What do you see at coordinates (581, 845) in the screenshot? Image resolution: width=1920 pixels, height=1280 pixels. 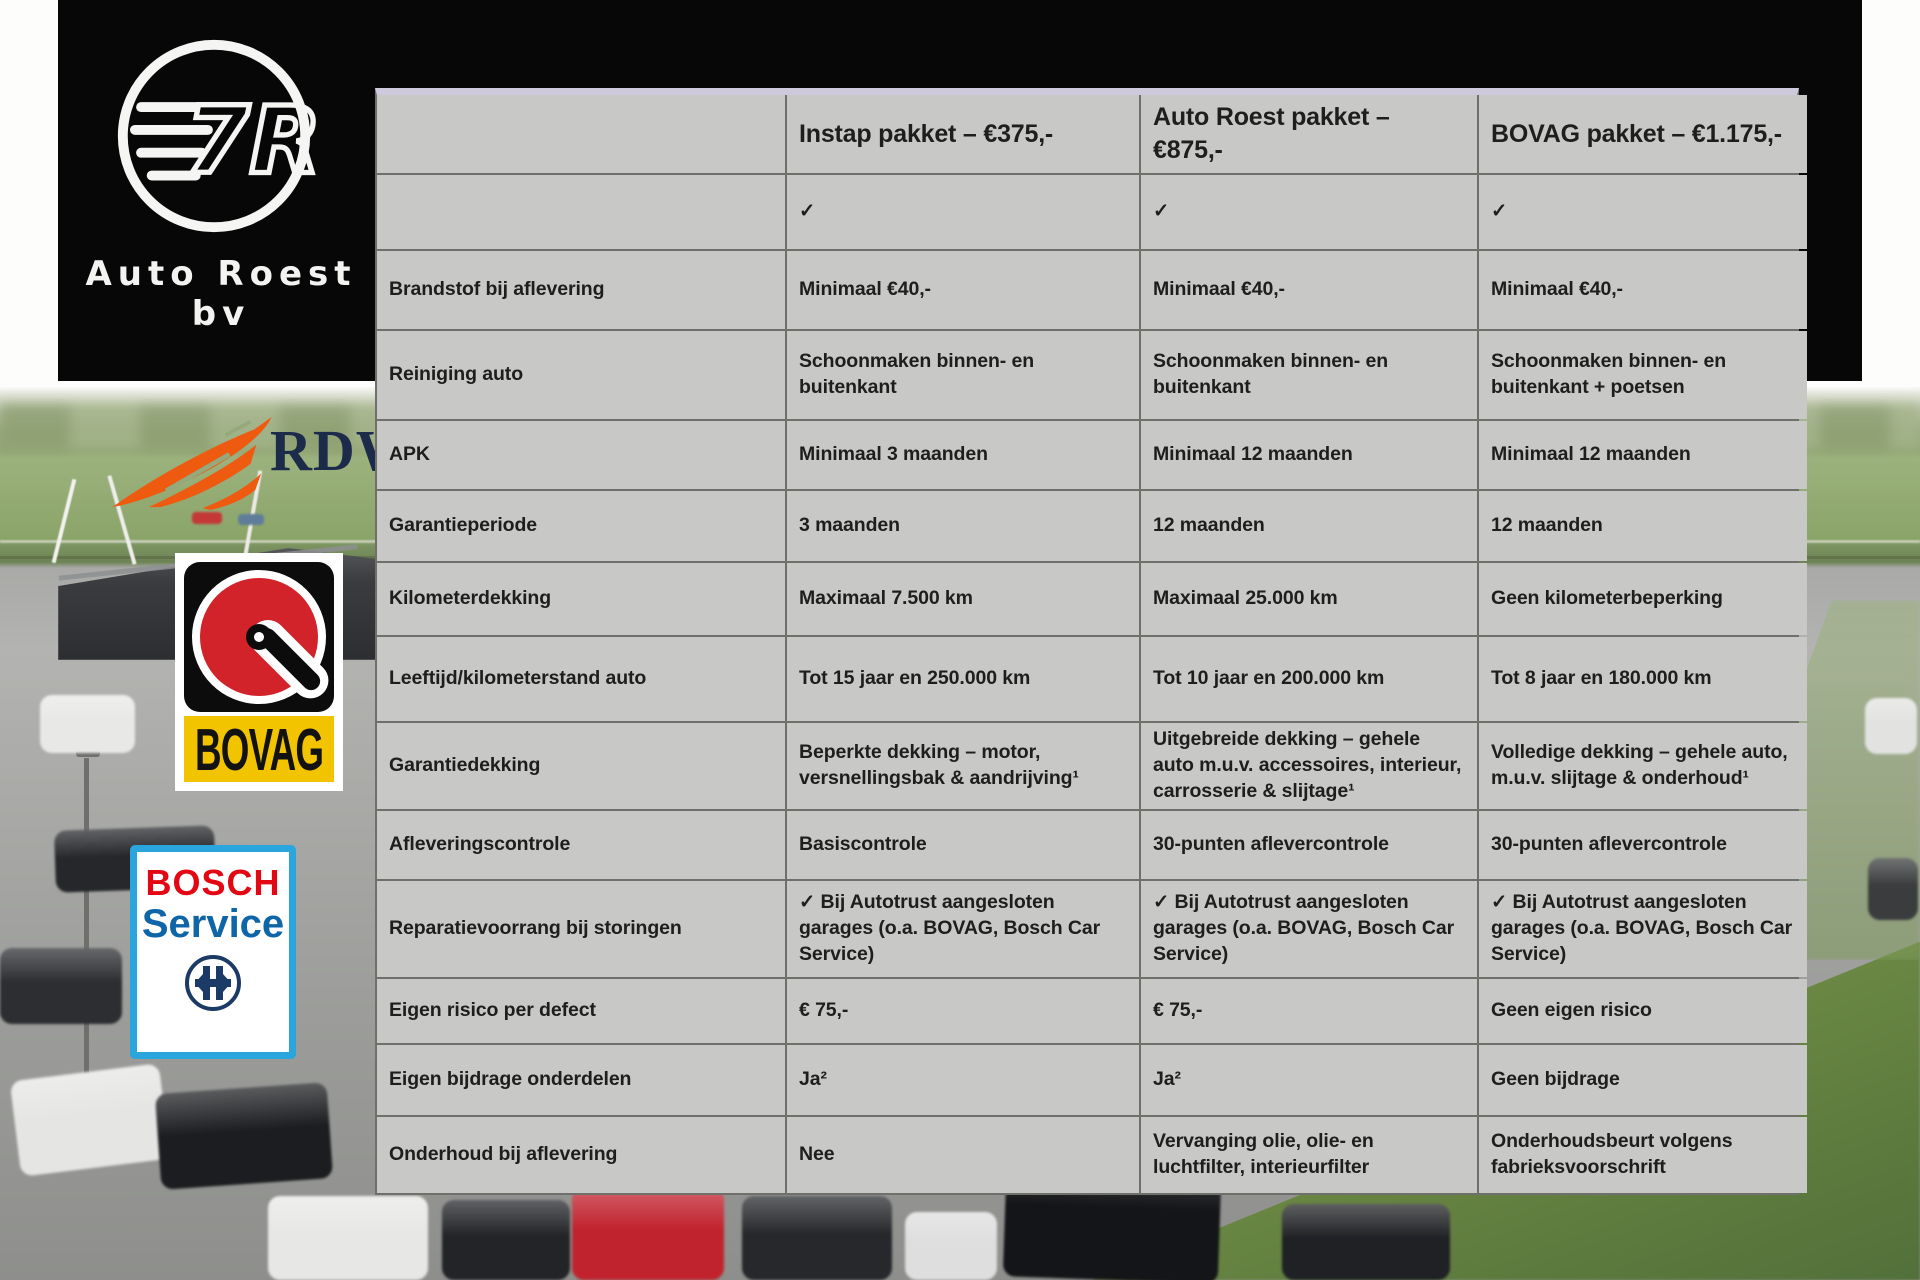 I see `row-label: Afleveringscontrole` at bounding box center [581, 845].